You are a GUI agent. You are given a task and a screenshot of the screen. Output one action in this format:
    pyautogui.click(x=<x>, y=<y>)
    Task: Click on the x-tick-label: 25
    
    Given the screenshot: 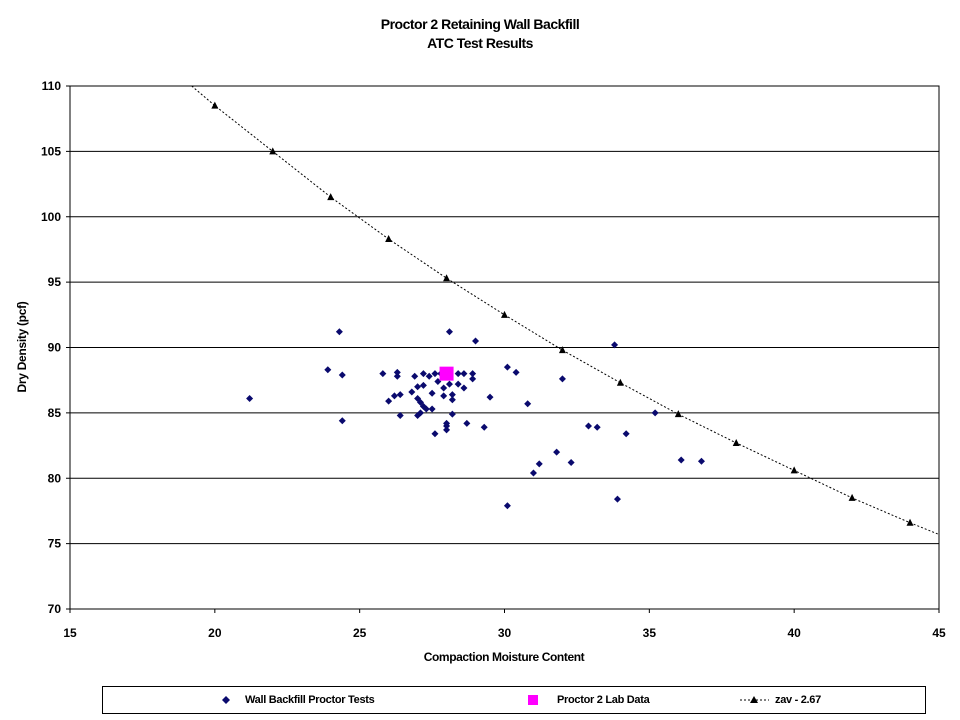 What is the action you would take?
    pyautogui.click(x=360, y=633)
    